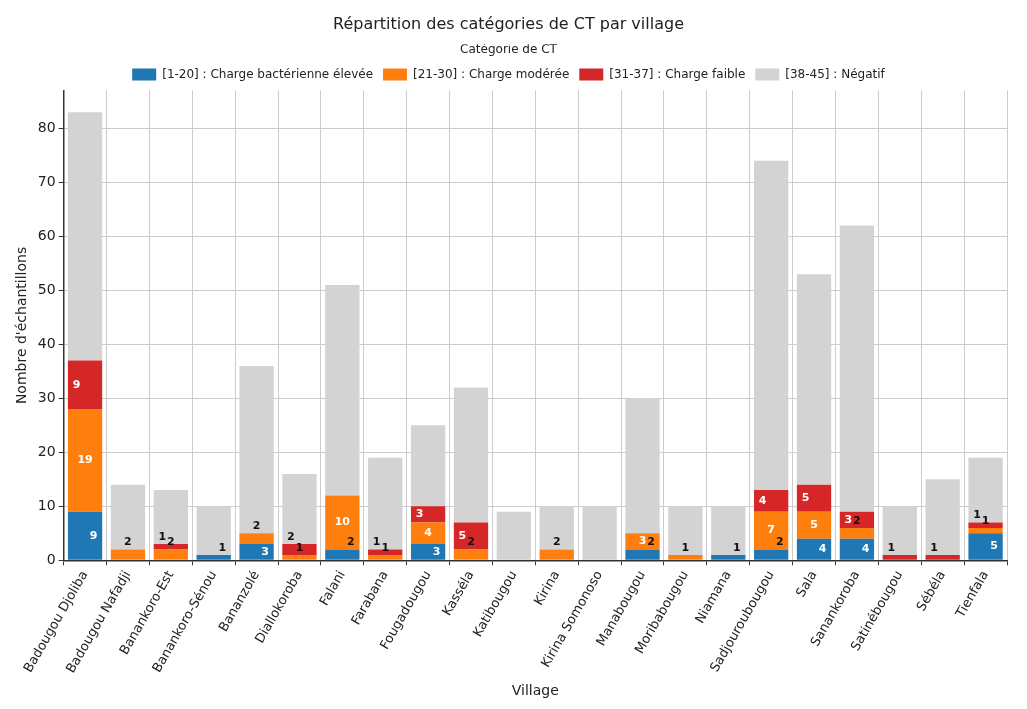 This screenshot has height=709, width=1027. Describe the element at coordinates (835, 73) in the screenshot. I see `legend-label: [38-45] : Négatif` at that location.